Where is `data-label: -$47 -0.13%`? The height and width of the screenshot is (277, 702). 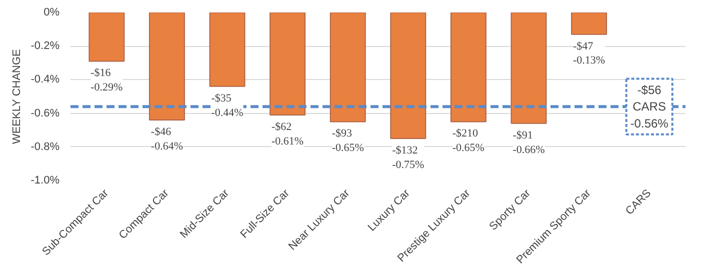
data-label: -$47 -0.13% is located at coordinates (589, 53).